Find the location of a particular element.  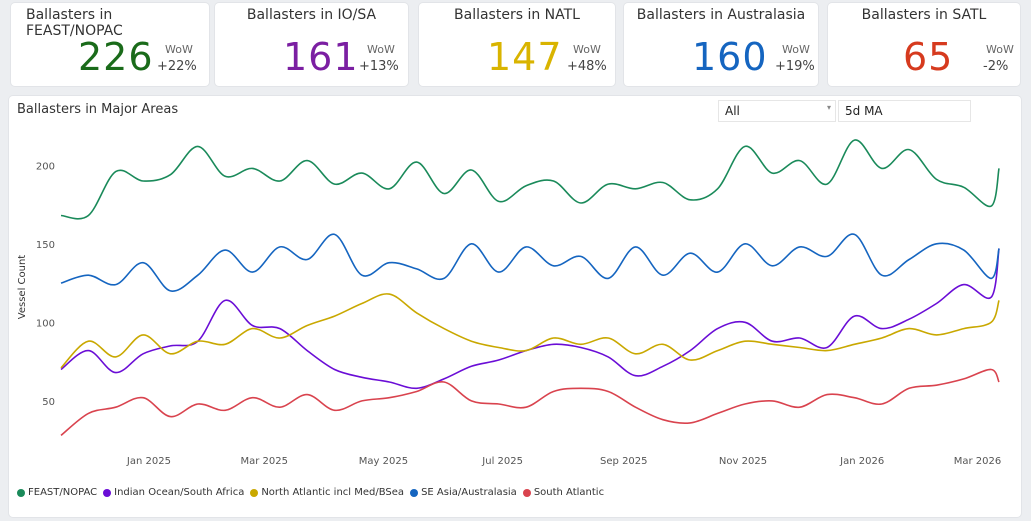

x-tick-label: Jul 2025 is located at coordinates (502, 461).